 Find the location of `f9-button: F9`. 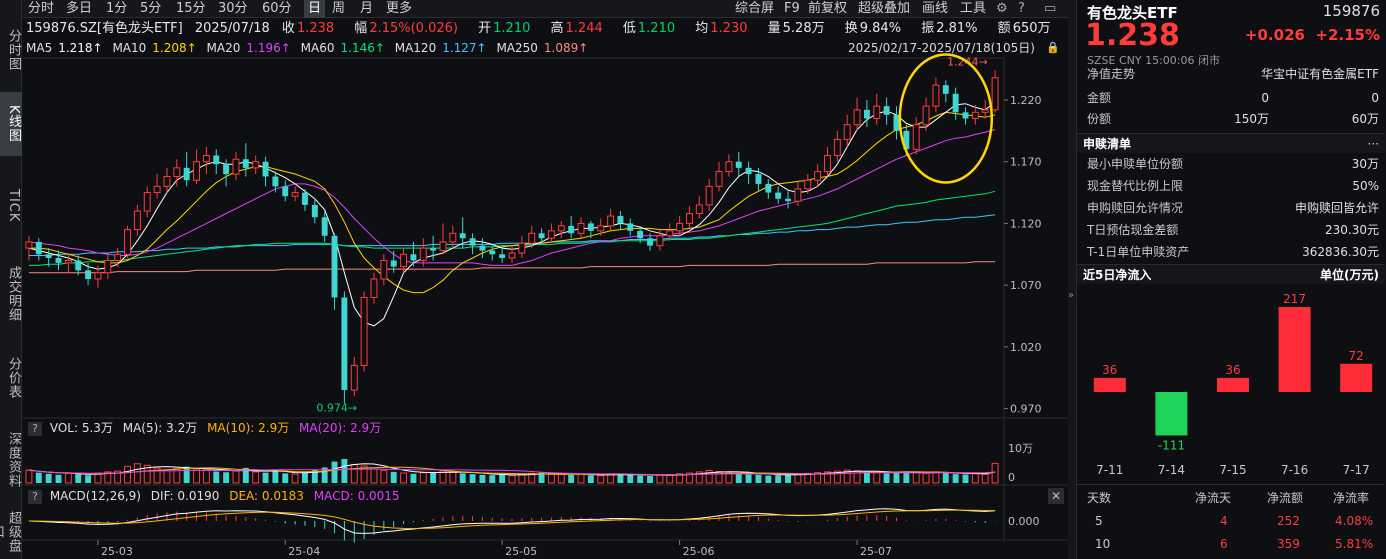

f9-button: F9 is located at coordinates (792, 8).